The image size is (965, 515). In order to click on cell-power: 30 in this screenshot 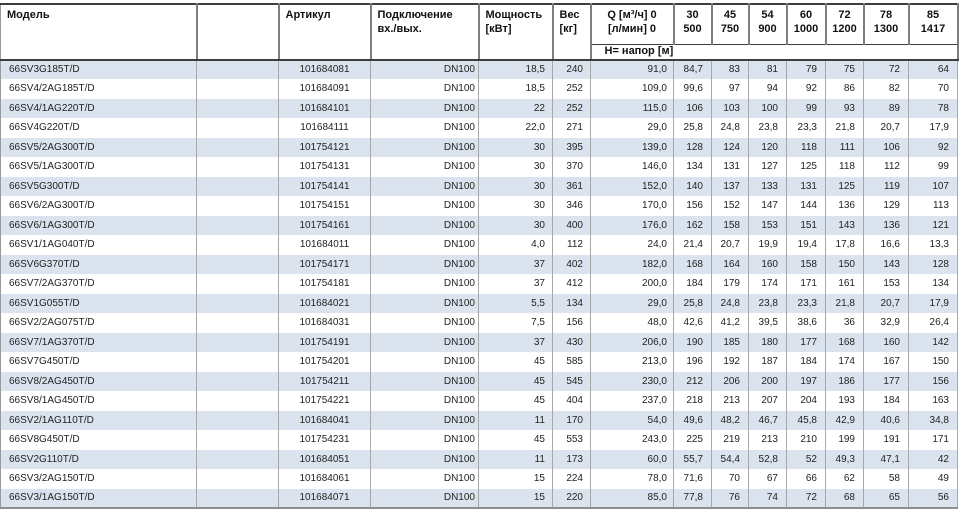, I will do `click(515, 147)`.